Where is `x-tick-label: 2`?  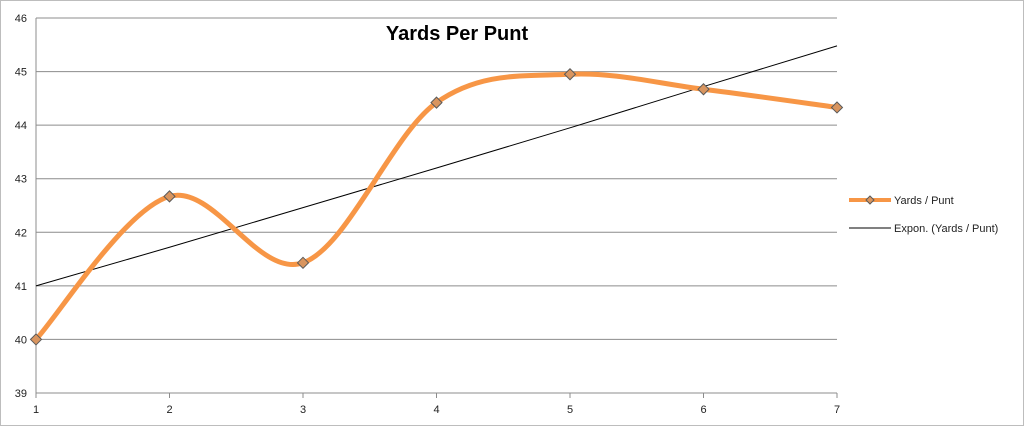 x-tick-label: 2 is located at coordinates (169, 410).